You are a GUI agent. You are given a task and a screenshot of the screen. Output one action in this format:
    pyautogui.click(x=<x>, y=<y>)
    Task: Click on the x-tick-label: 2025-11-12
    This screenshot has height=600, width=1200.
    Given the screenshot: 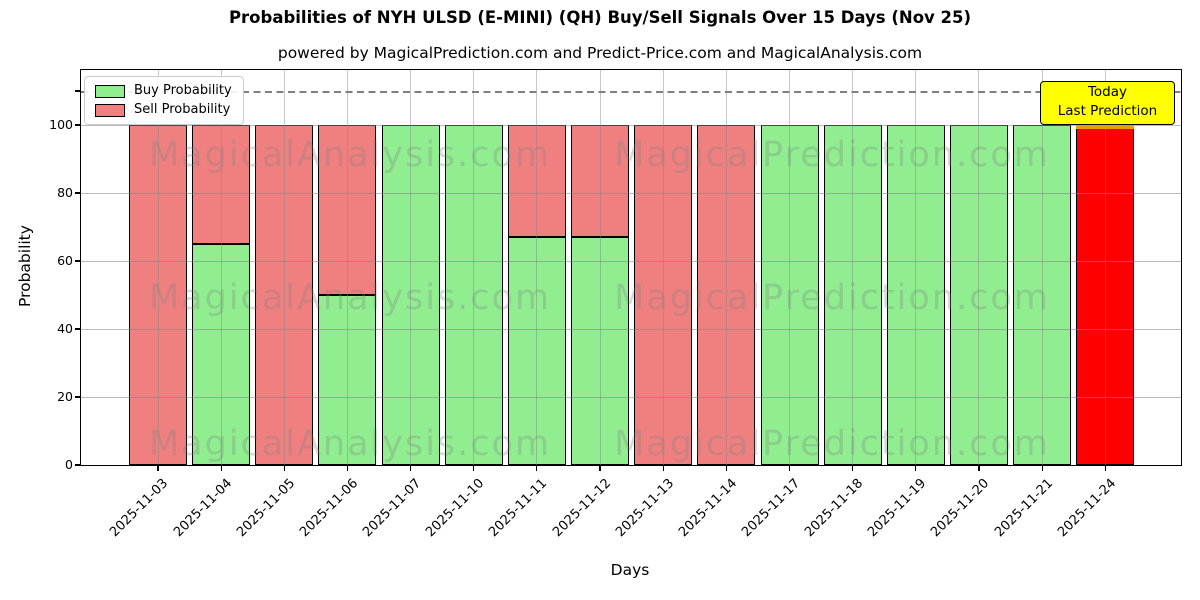 What is the action you would take?
    pyautogui.click(x=581, y=508)
    